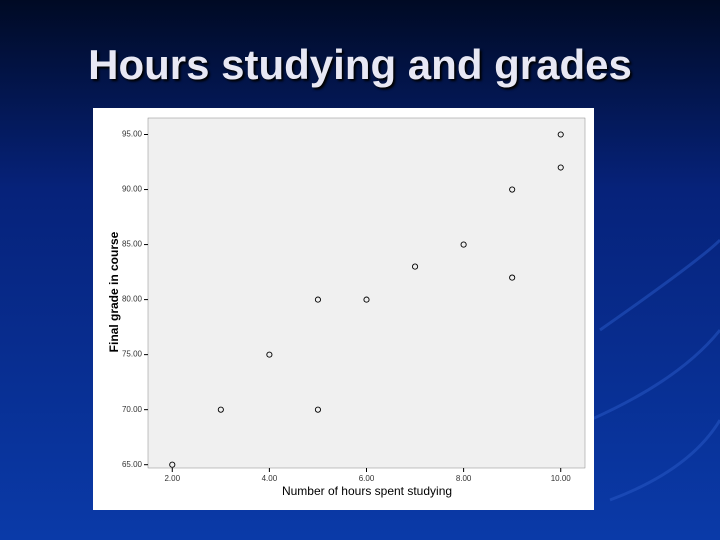  I want to click on x-tick-label: 6.00, so click(367, 478).